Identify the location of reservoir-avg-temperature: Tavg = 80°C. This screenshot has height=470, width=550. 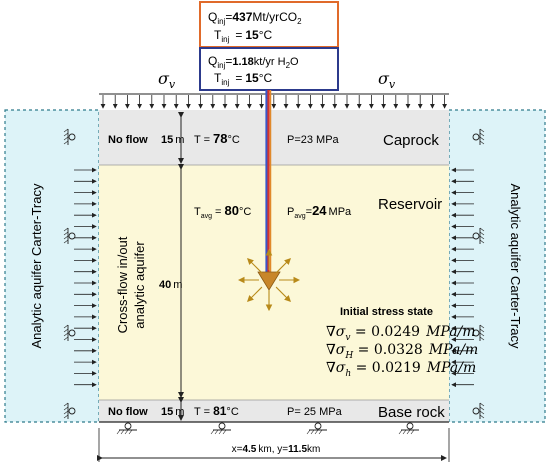
(222, 211).